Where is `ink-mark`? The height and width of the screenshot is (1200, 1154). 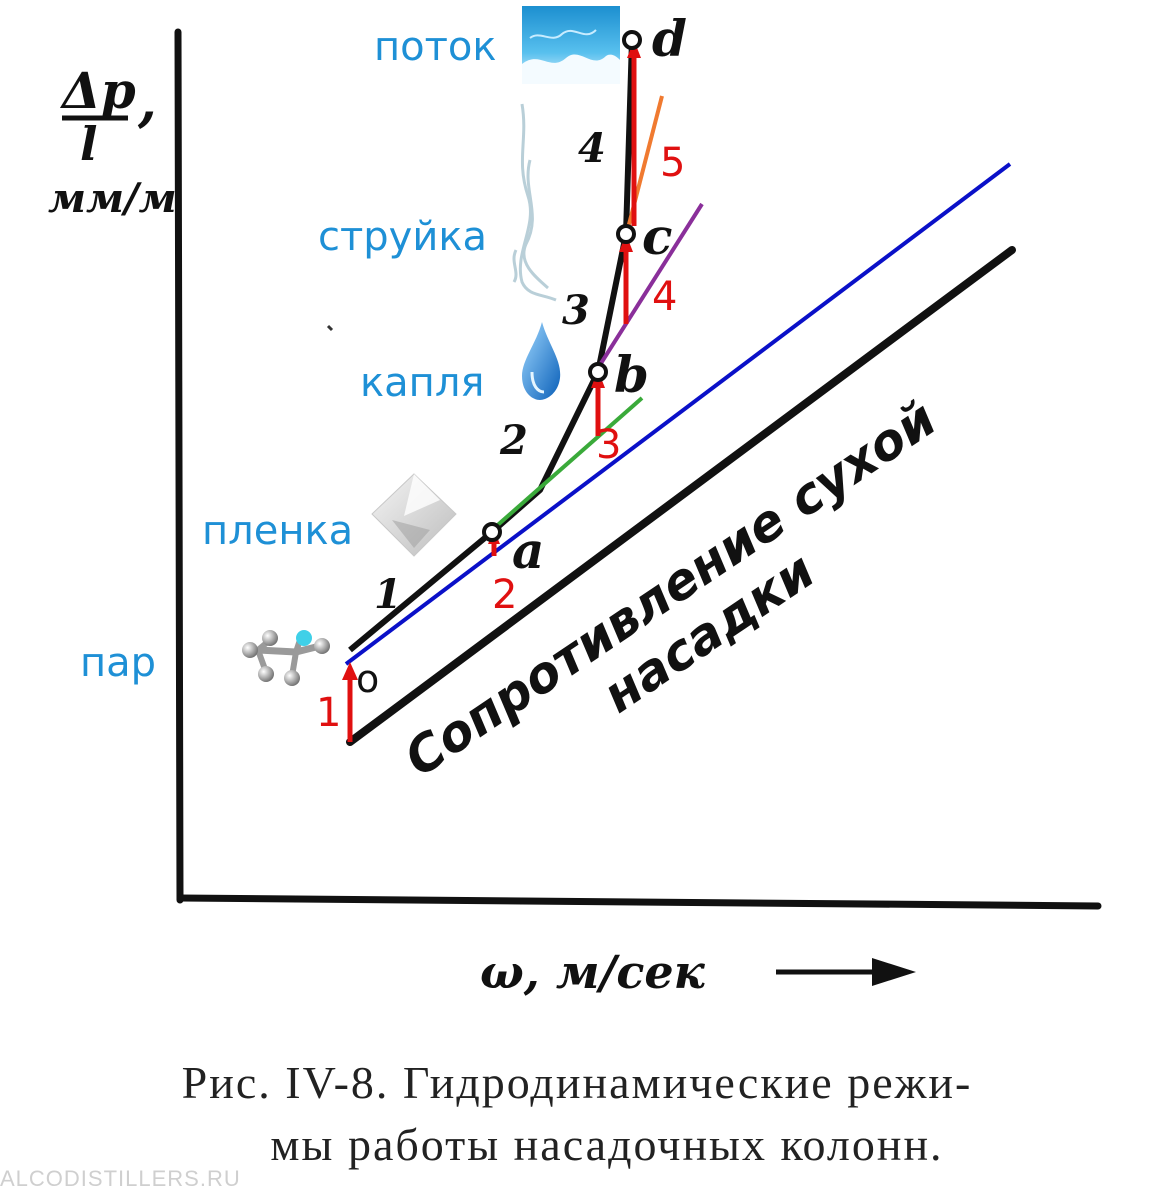
ink-mark is located at coordinates (330, 328).